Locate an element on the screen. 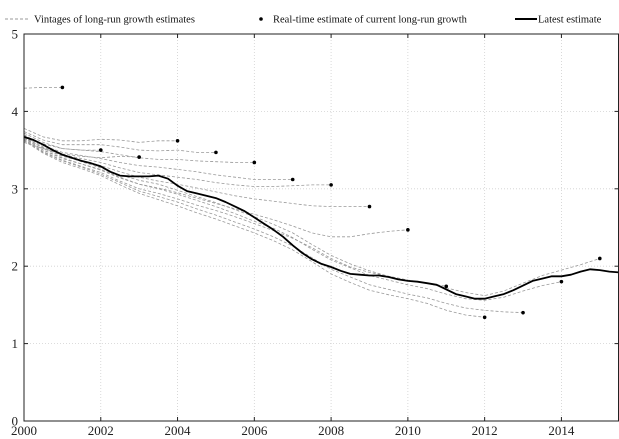 The height and width of the screenshot is (439, 619). y-tick-label: 0 is located at coordinates (15, 421).